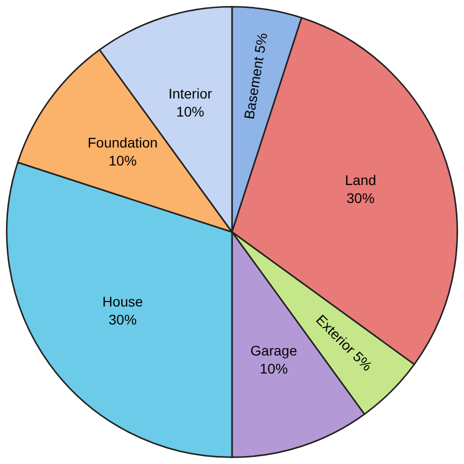  I want to click on slice-label: House, so click(123, 301).